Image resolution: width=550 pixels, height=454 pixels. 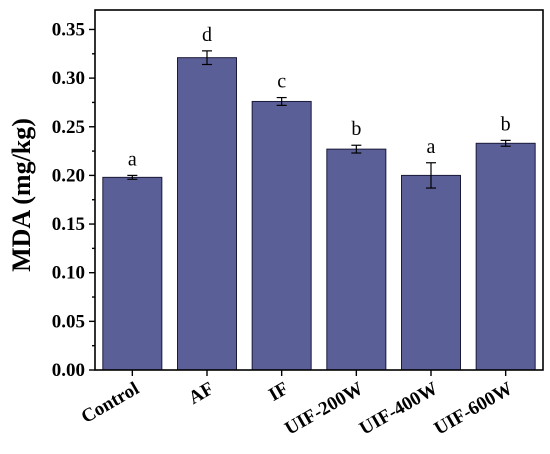 What do you see at coordinates (68, 224) in the screenshot?
I see `y-tick-label: 0.15` at bounding box center [68, 224].